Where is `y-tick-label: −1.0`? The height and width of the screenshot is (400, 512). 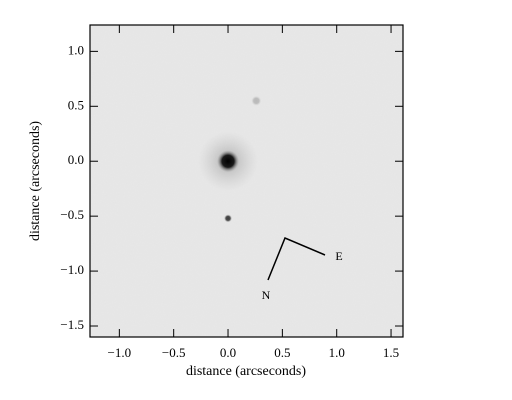
y-tick-label: −1.0 is located at coordinates (72, 269).